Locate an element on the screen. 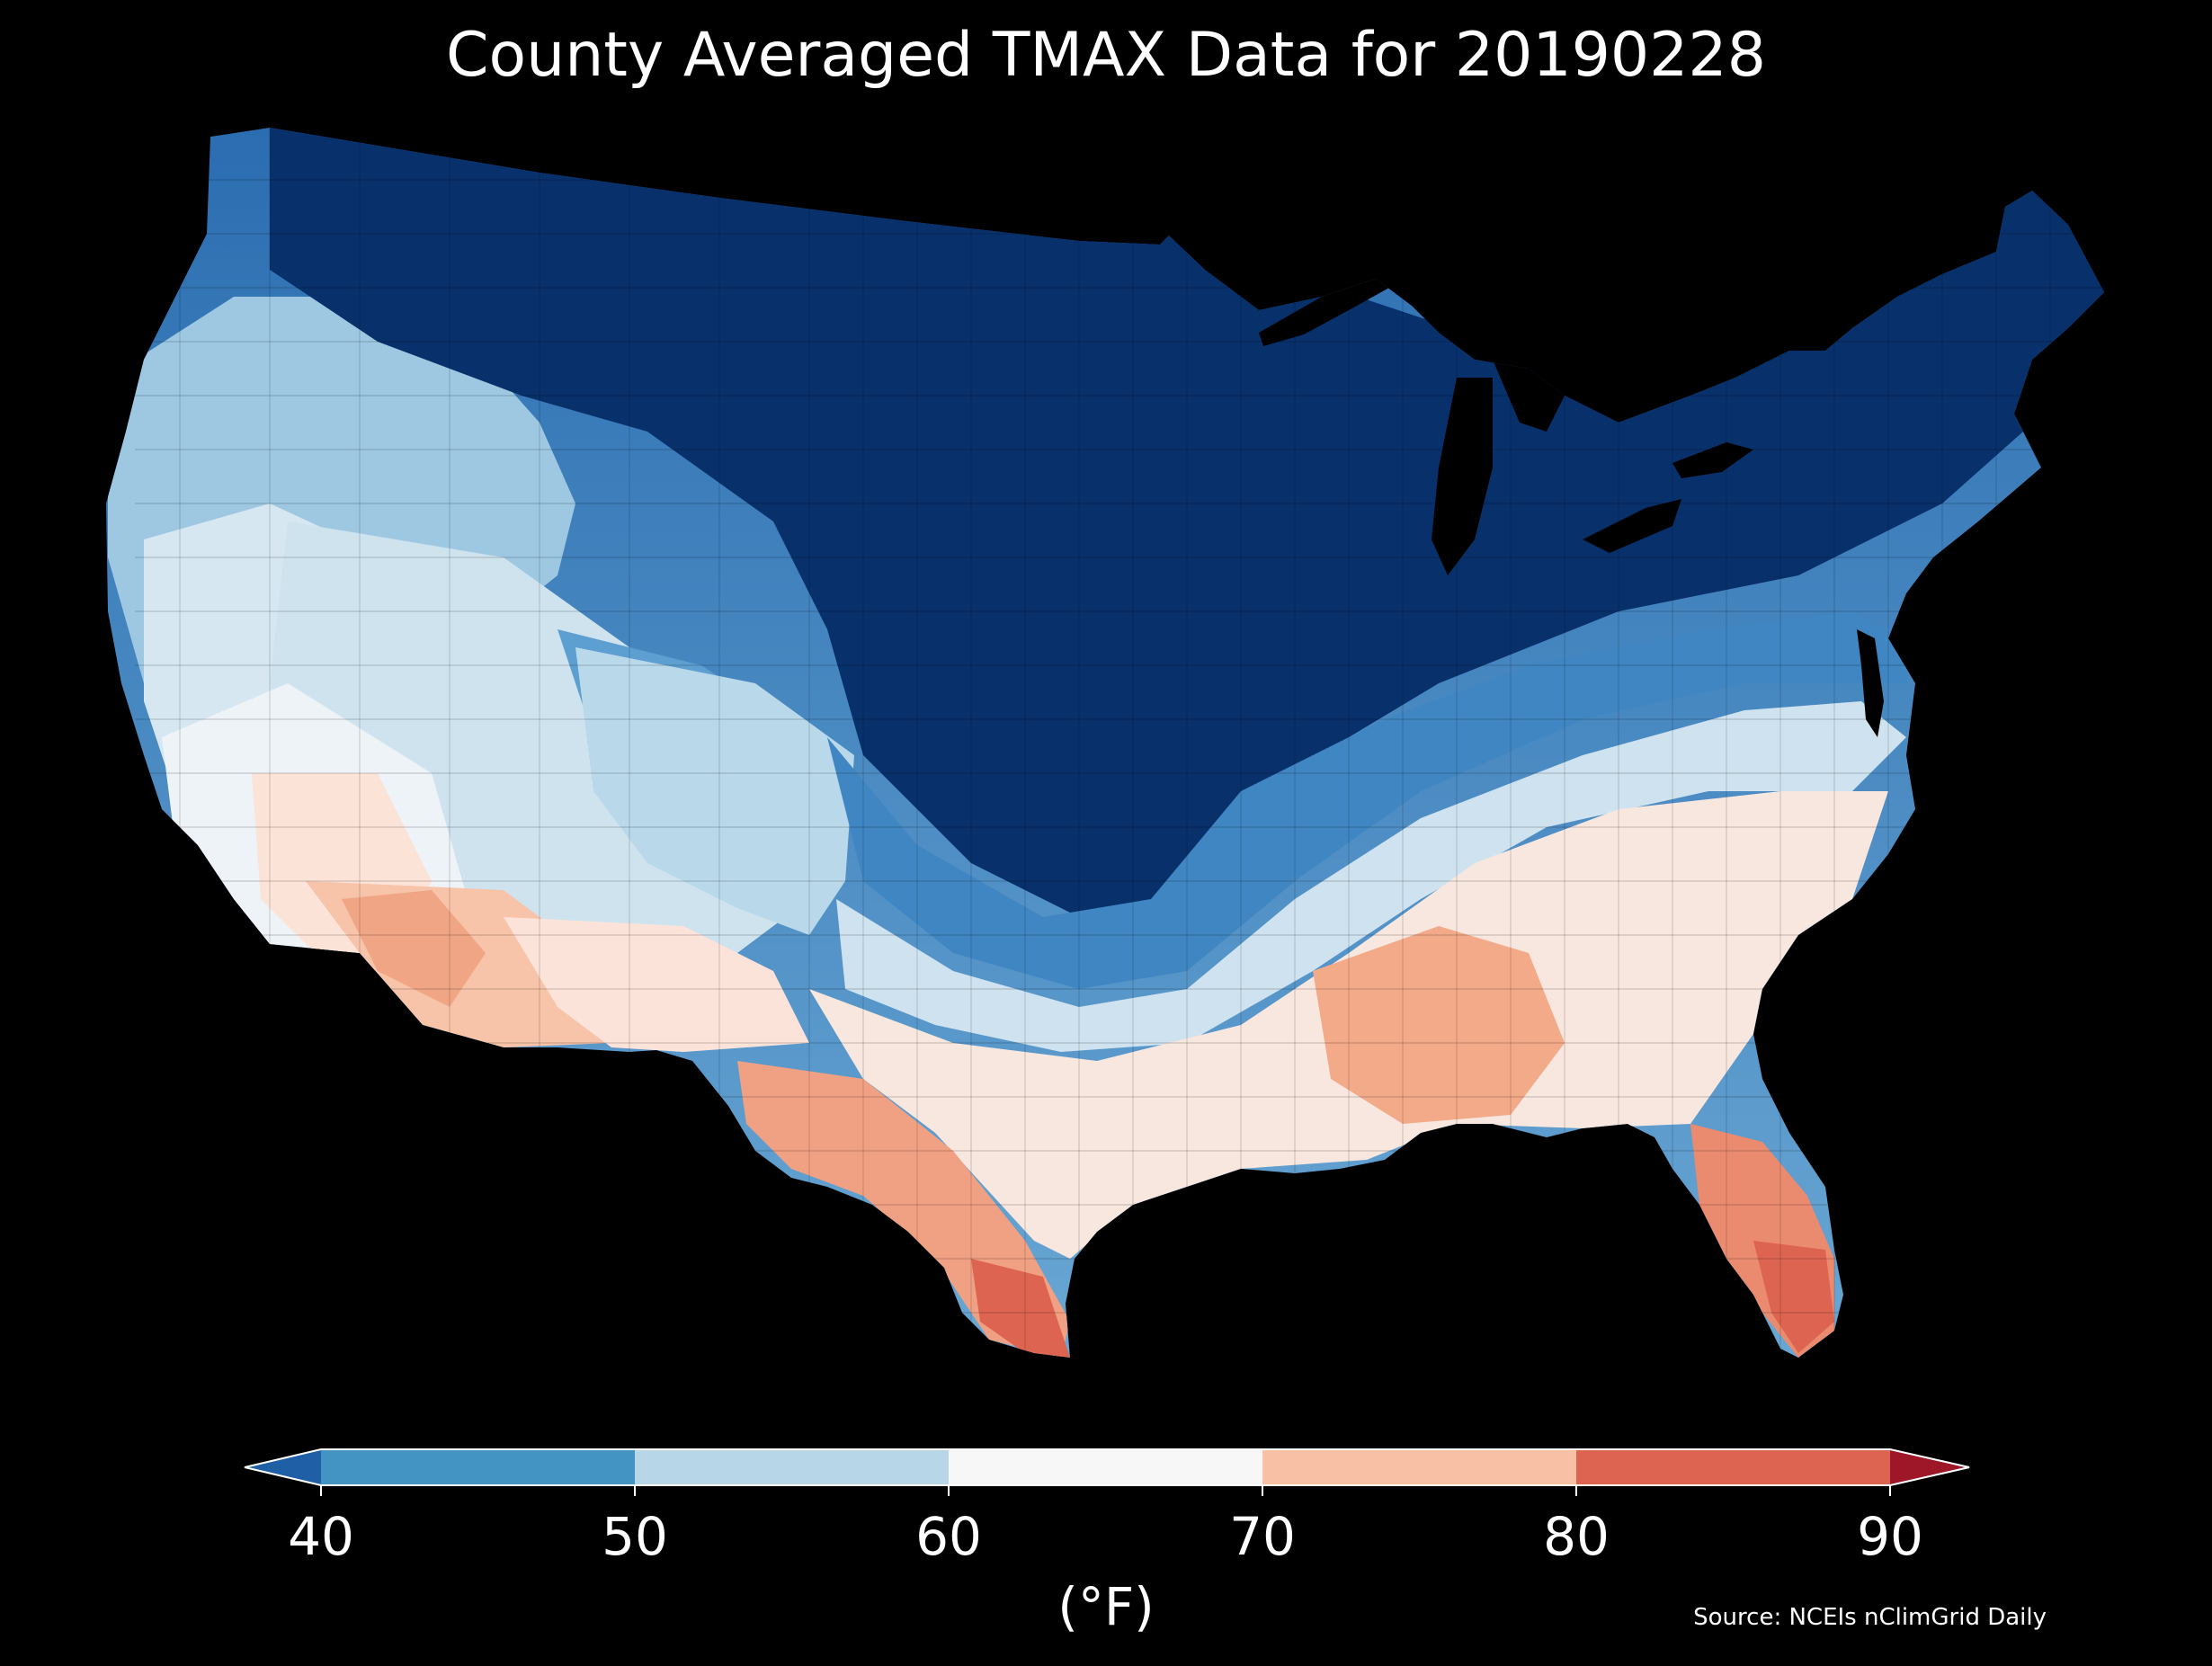 The image size is (2212, 1666). colorbar-tick-label: 80 is located at coordinates (1576, 1537).